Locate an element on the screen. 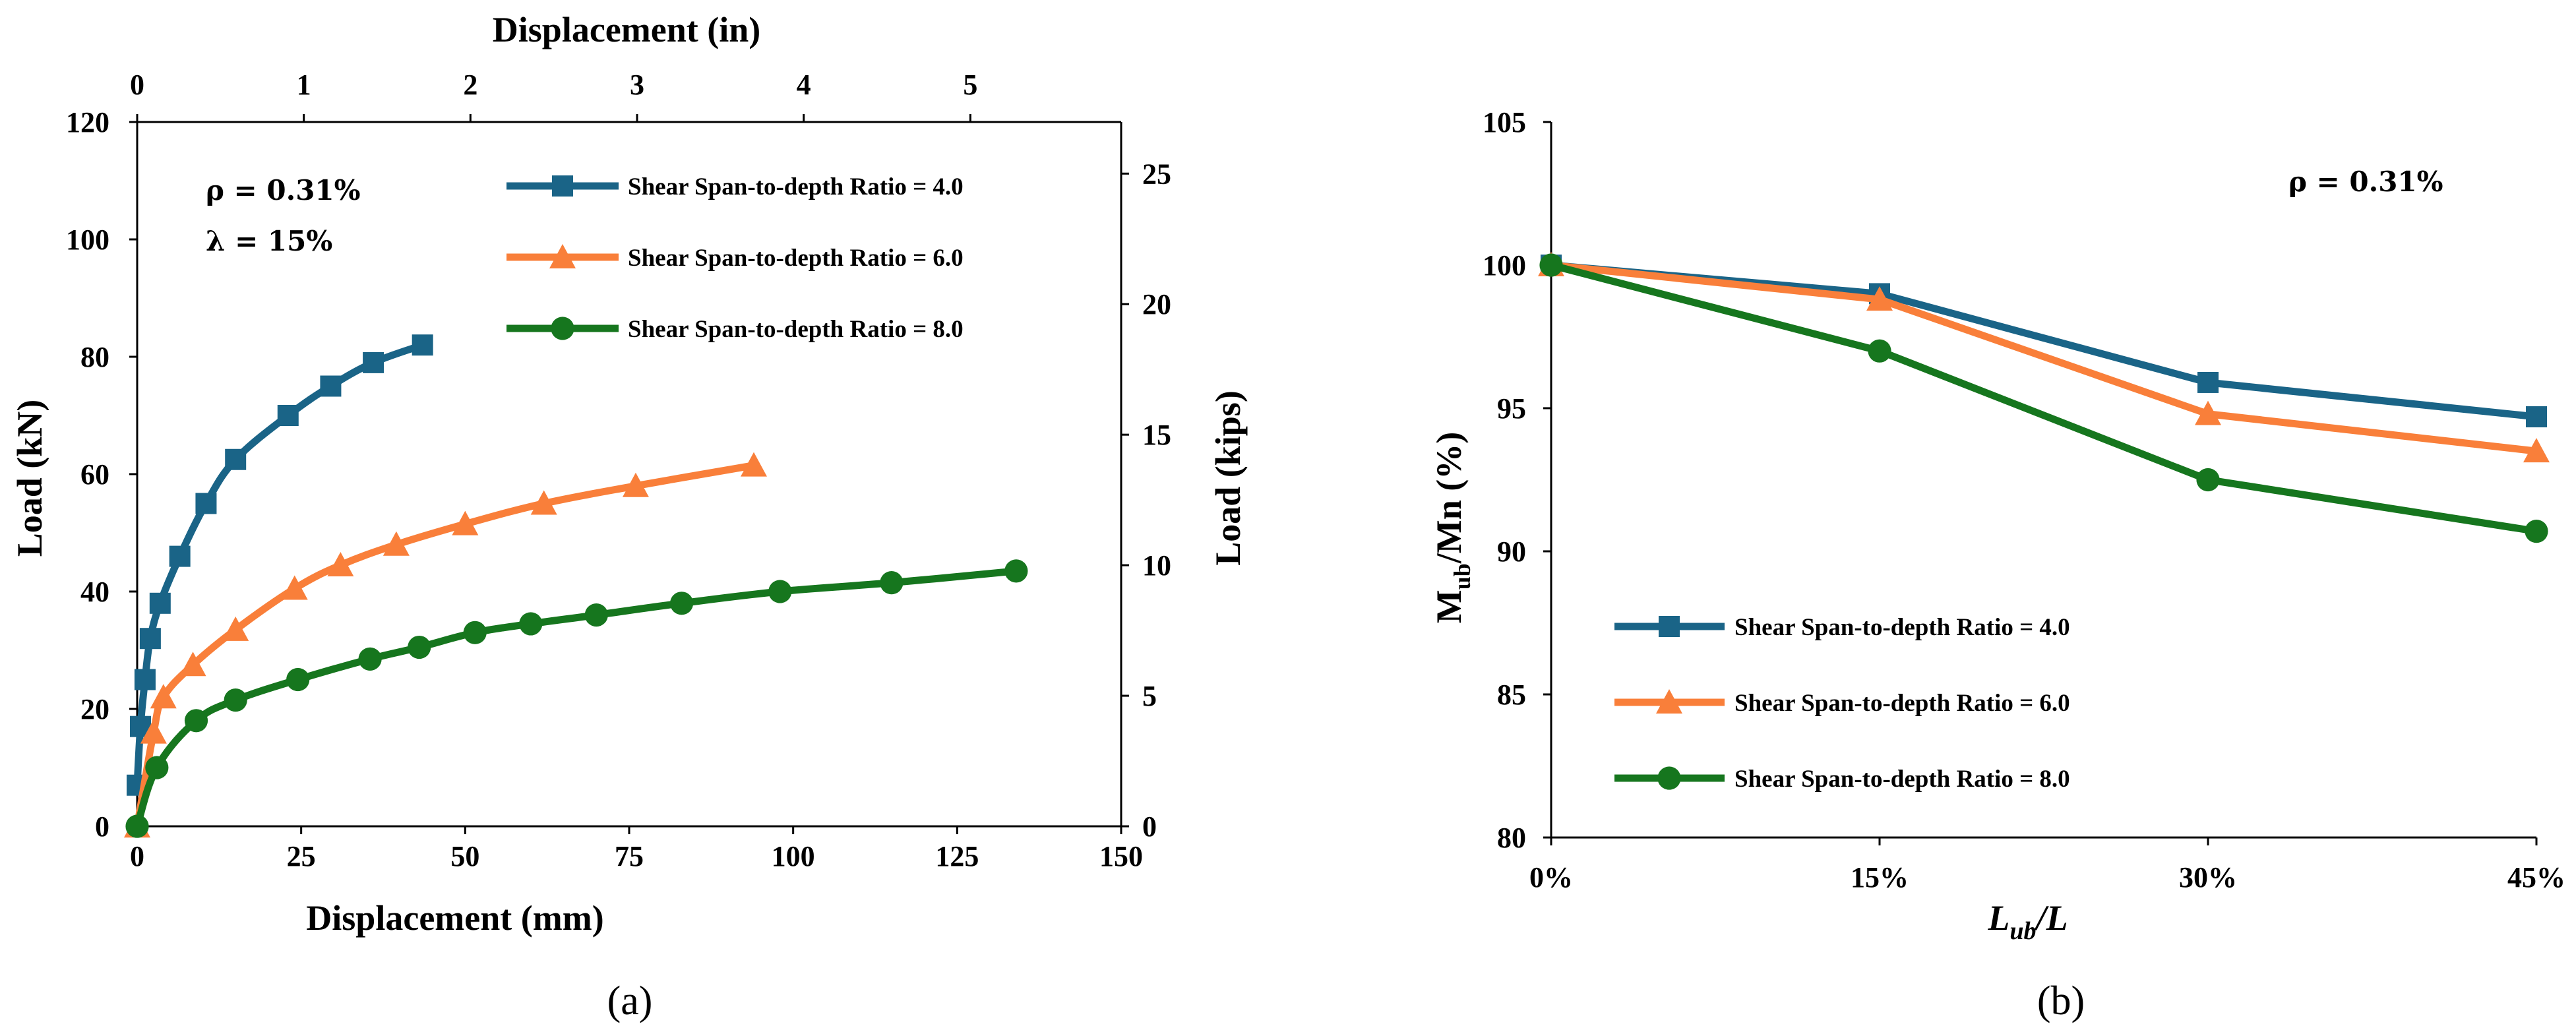 Image resolution: width=2576 pixels, height=1036 pixels. x-tick-label: 30% is located at coordinates (2208, 877).